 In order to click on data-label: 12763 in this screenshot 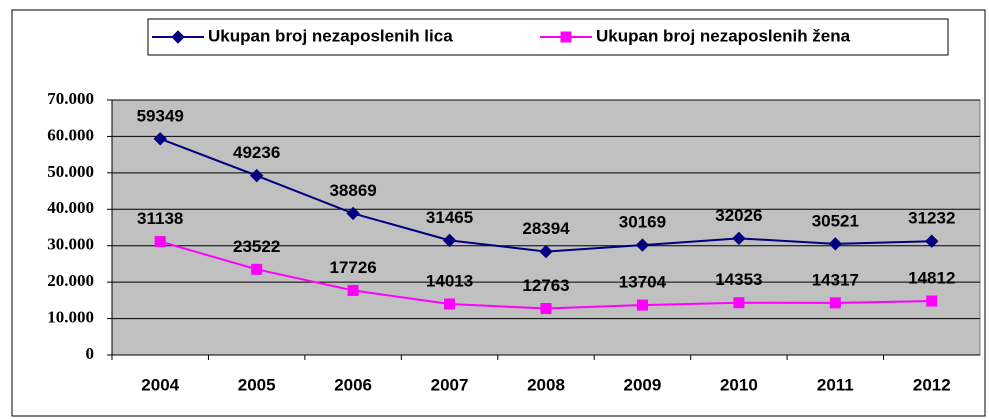, I will do `click(545, 285)`.